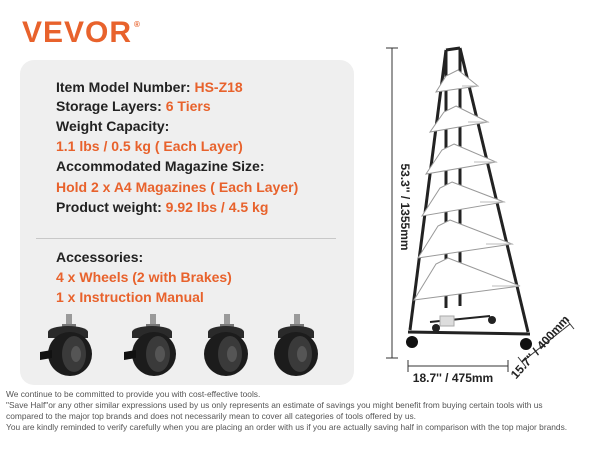 This screenshot has width=600, height=450. What do you see at coordinates (130, 297) in the screenshot?
I see `accessory-manual: 1 x Instruction Manual` at bounding box center [130, 297].